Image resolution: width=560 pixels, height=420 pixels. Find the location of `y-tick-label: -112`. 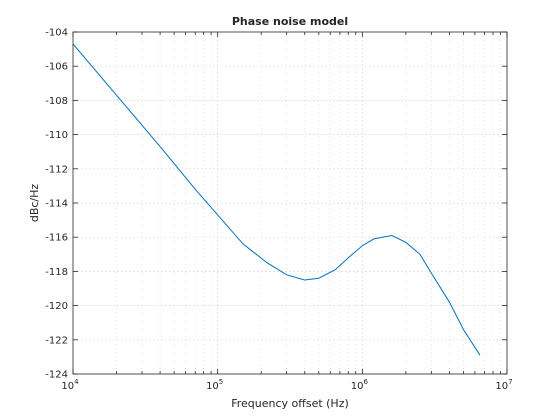

y-tick-label: -112 is located at coordinates (56, 169).